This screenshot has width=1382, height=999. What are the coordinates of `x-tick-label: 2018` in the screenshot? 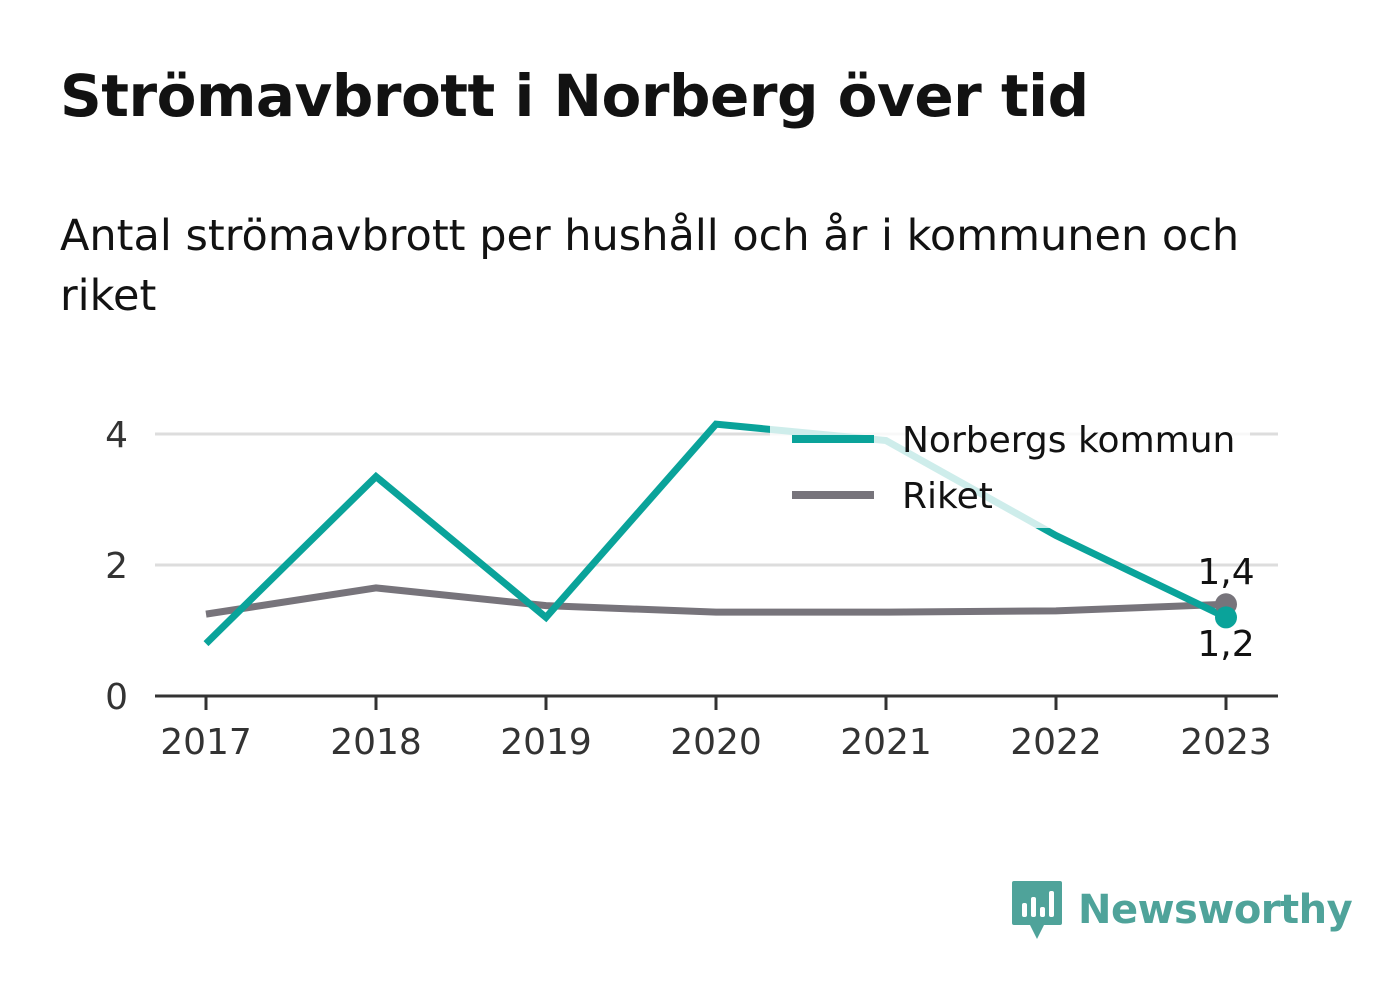 It's located at (376, 742).